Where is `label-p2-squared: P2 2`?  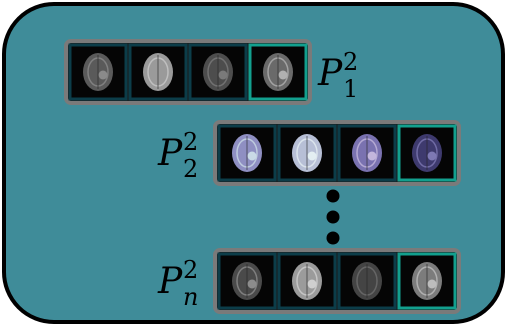 label-p2-squared: P2 2 is located at coordinates (177, 155).